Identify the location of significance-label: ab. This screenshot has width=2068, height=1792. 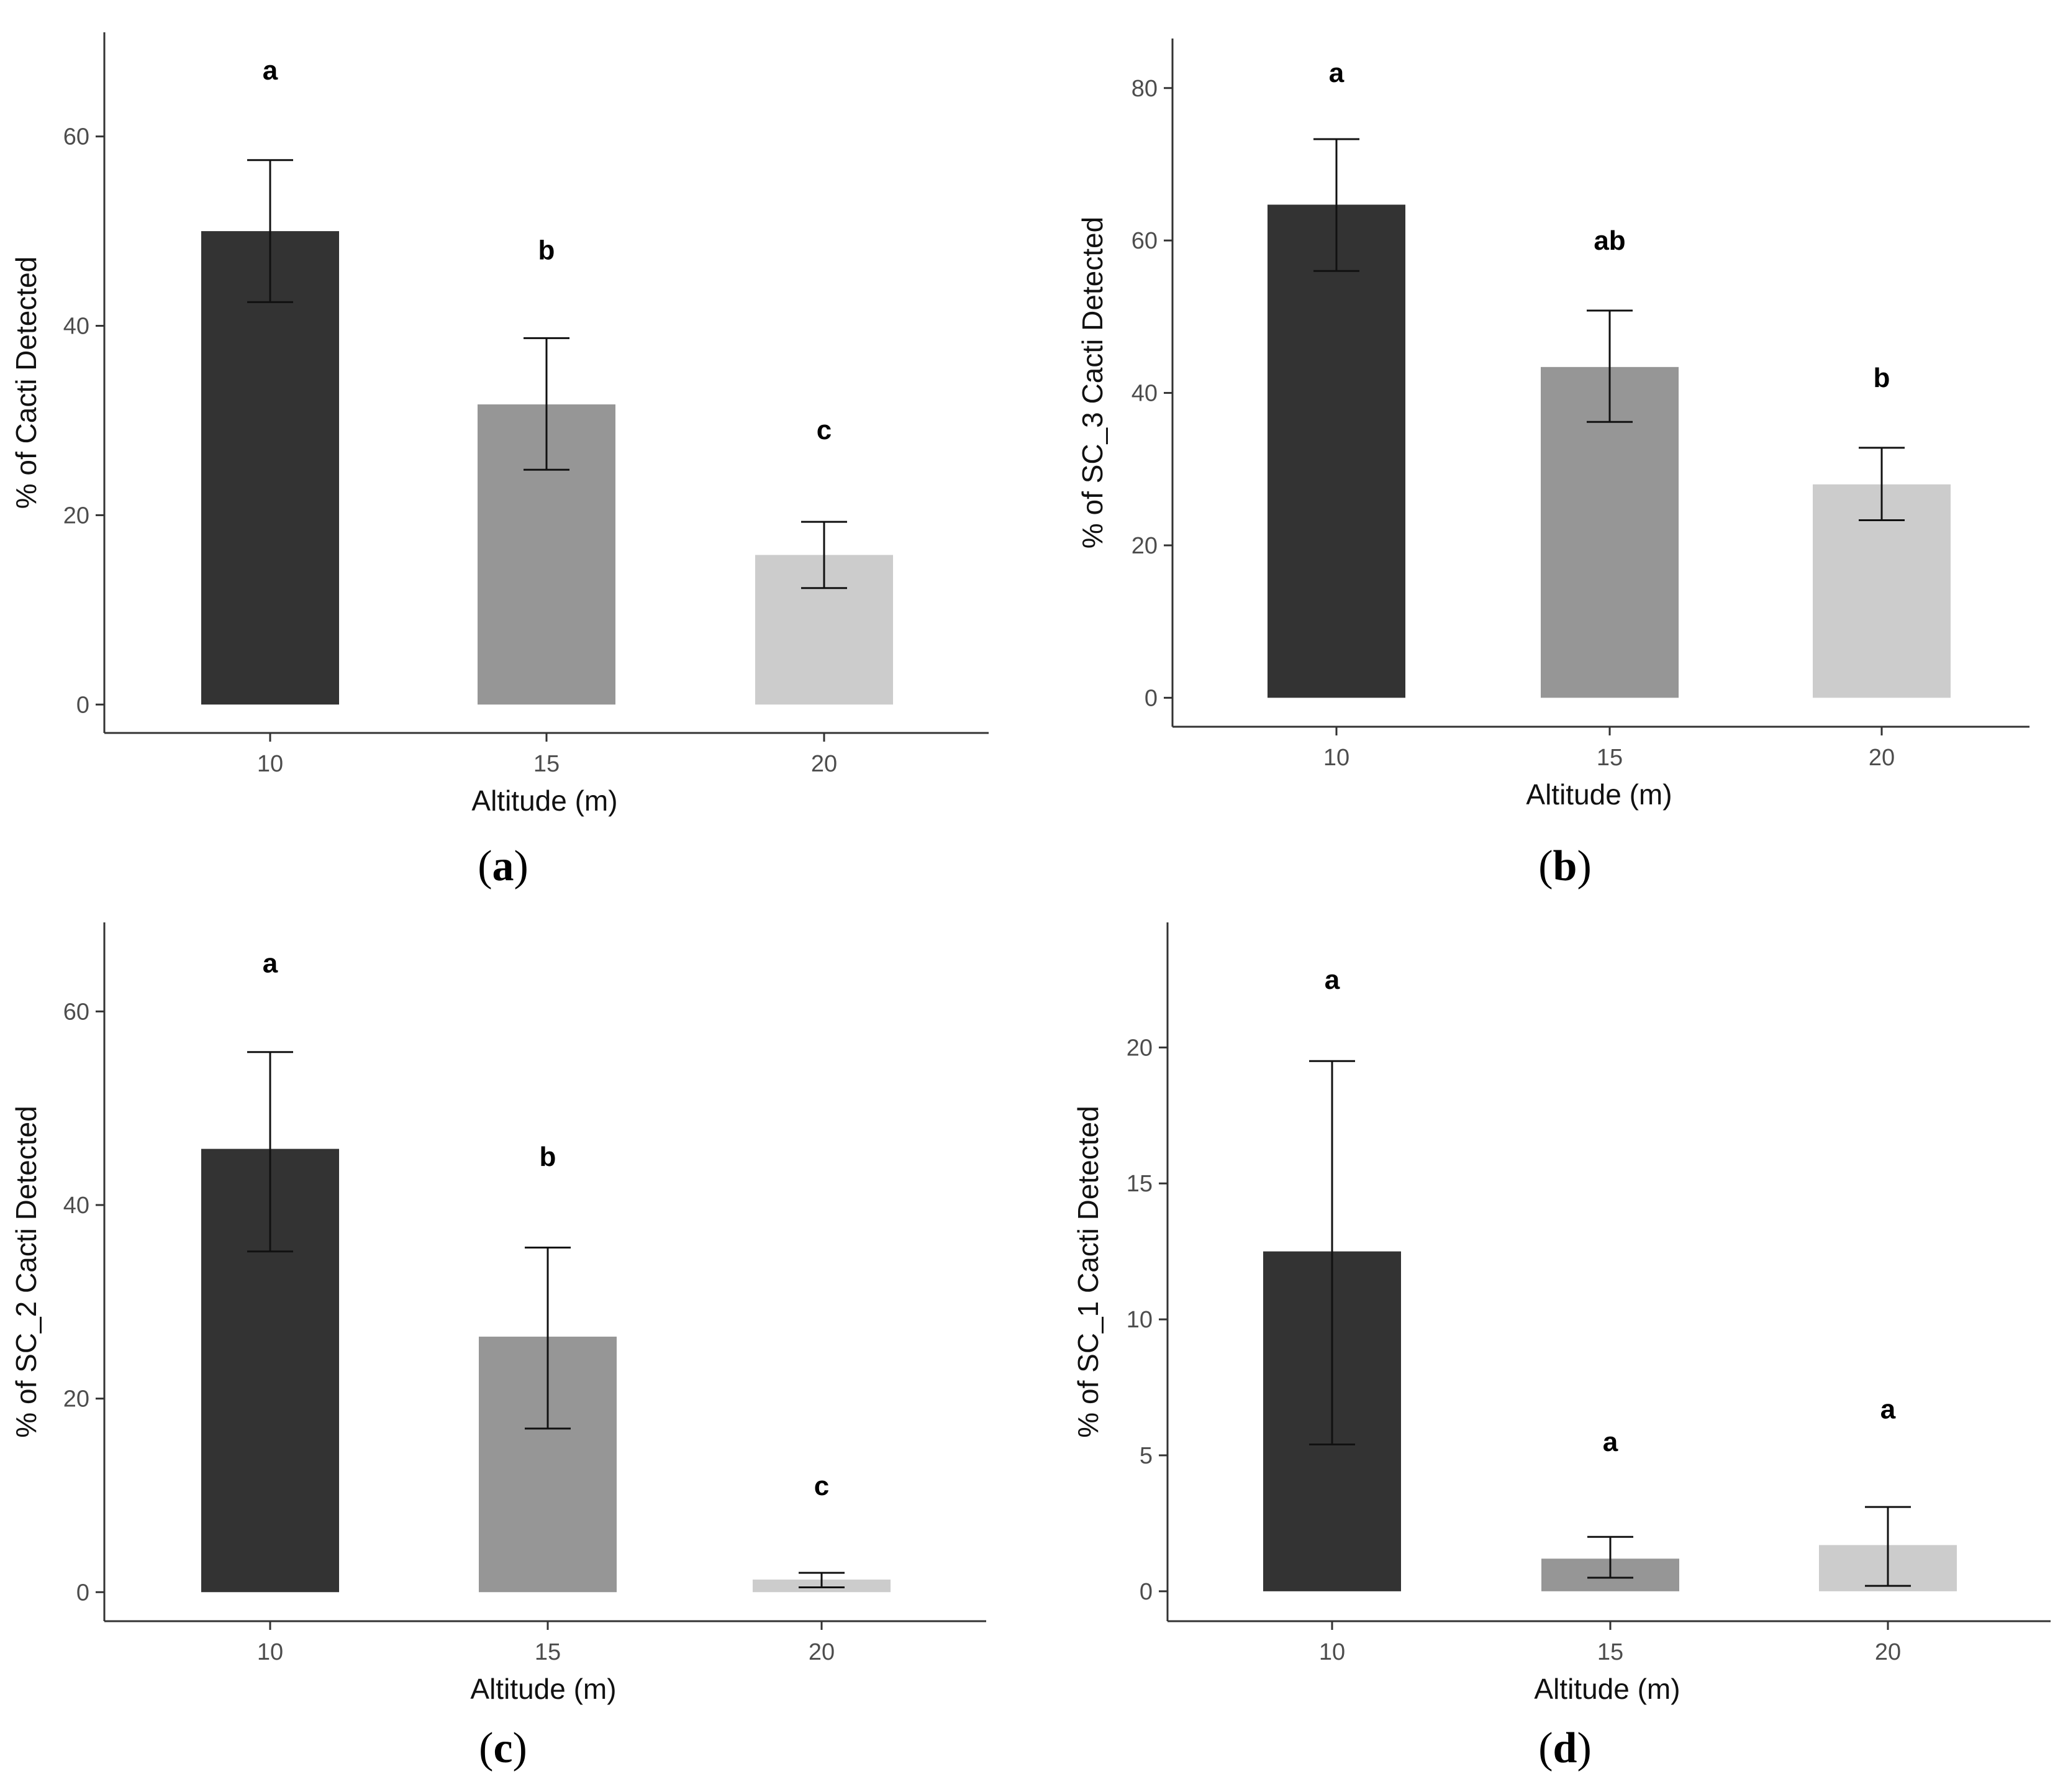
(1609, 240).